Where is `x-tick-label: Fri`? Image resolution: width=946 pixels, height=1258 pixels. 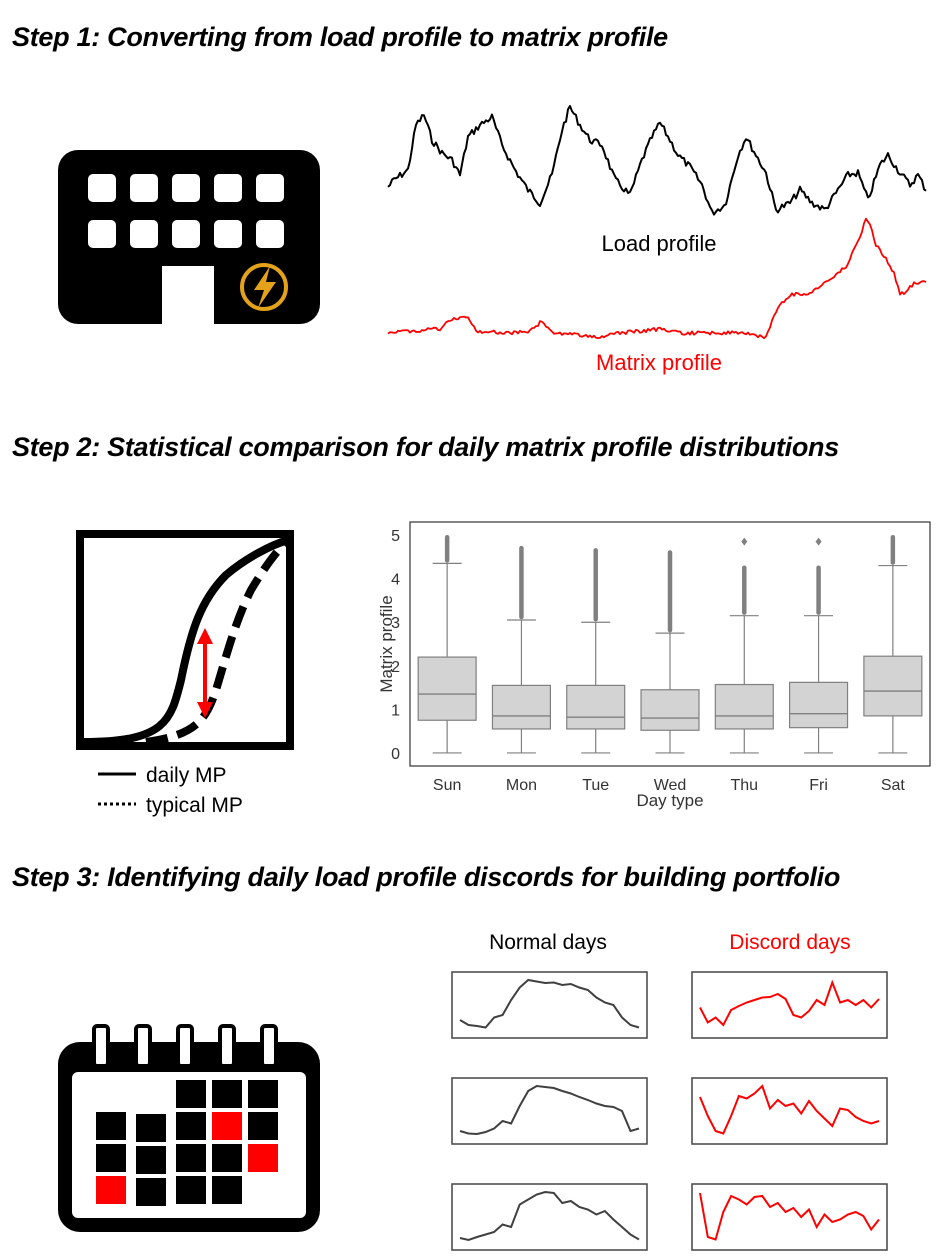 x-tick-label: Fri is located at coordinates (818, 785).